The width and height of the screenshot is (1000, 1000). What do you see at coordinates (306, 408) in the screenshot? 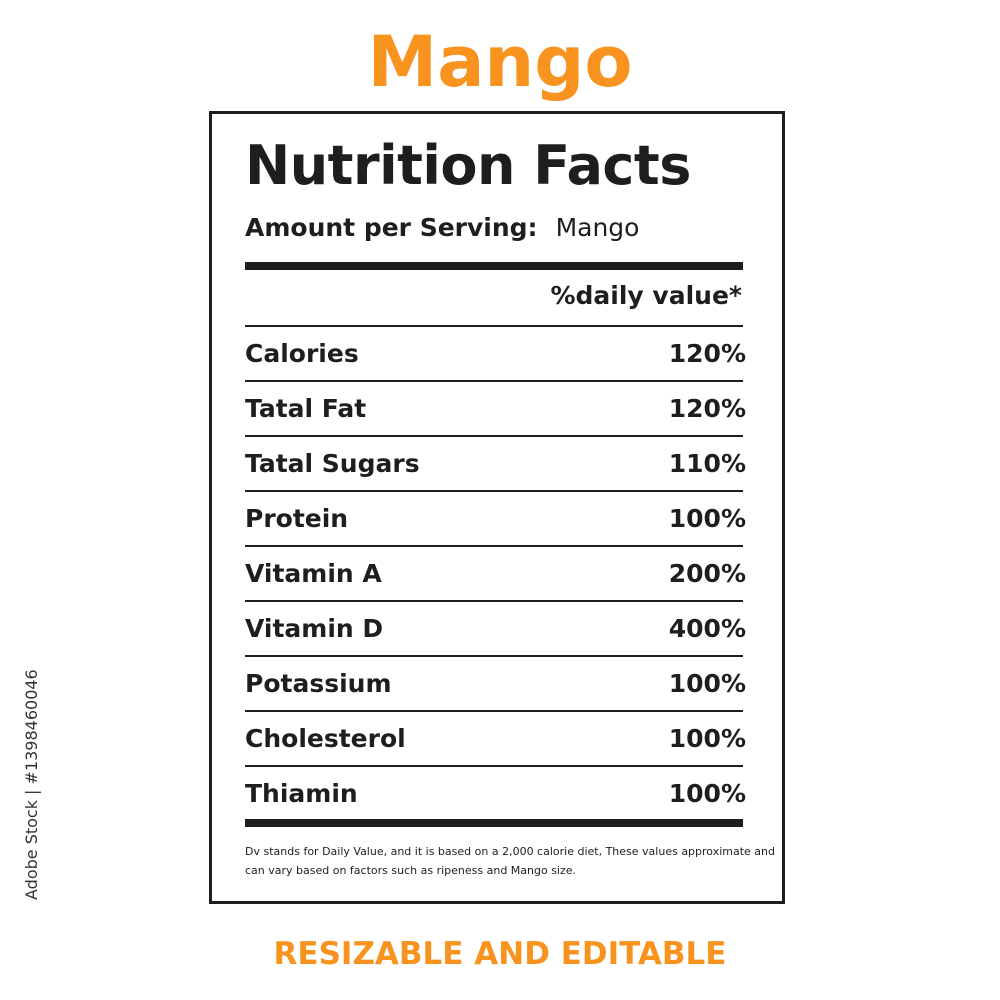
I see `nutrient-name: Tatal Fat` at bounding box center [306, 408].